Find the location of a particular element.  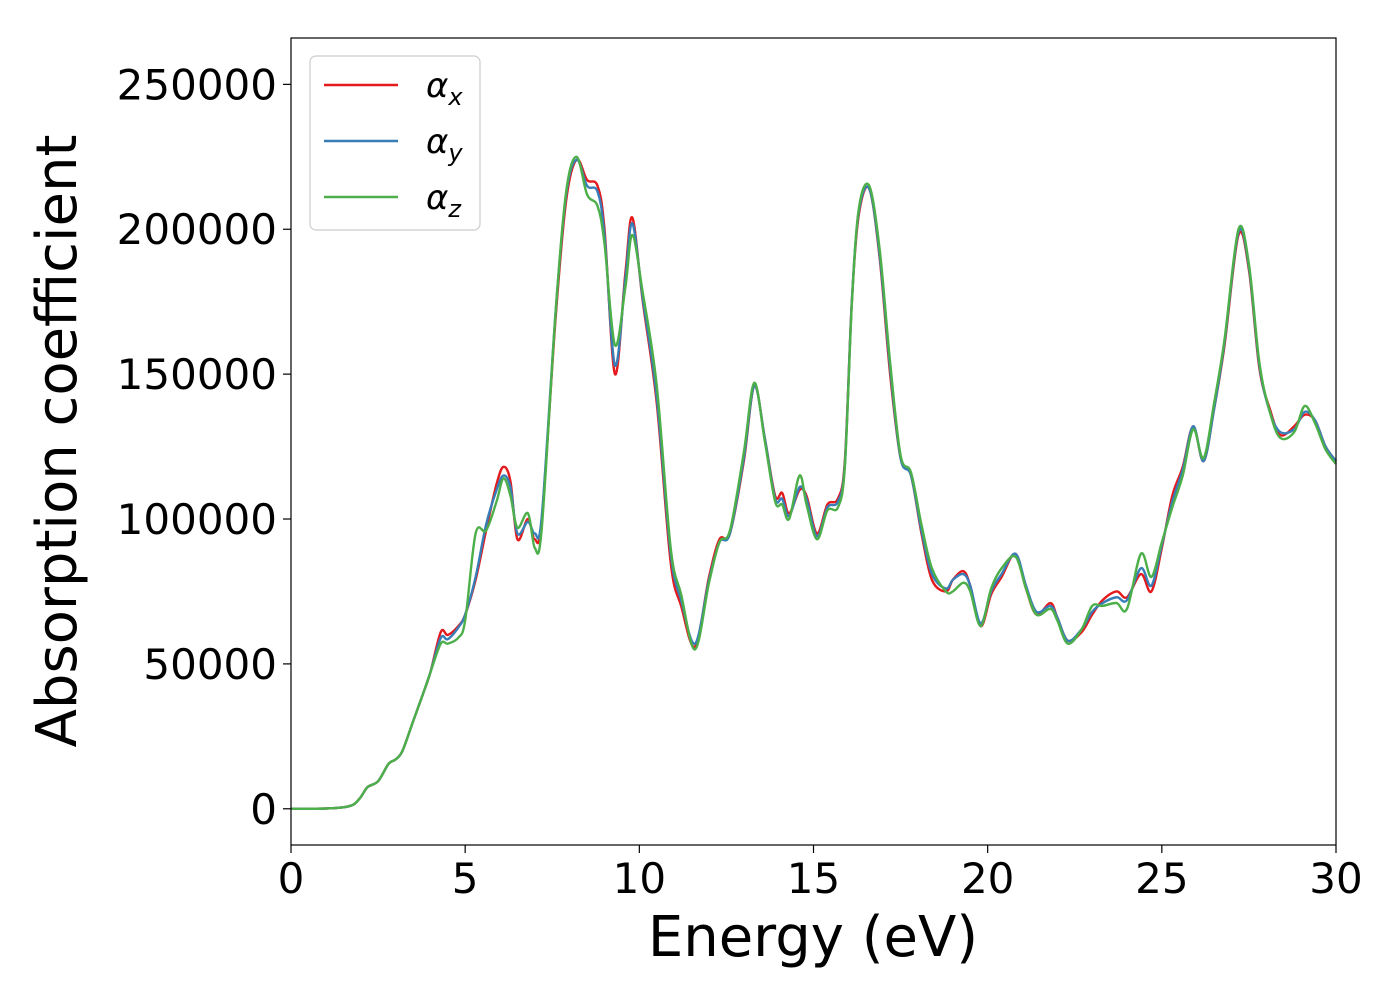

x-axis-label: Energy (eV) is located at coordinates (813, 937).